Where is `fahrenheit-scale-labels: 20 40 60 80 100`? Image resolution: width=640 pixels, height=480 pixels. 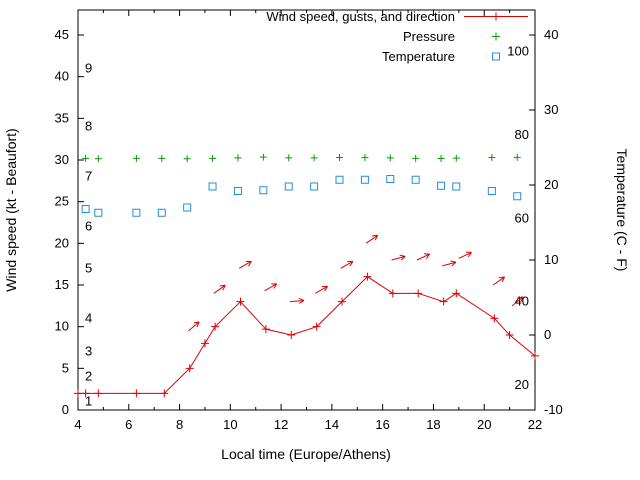 fahrenheit-scale-labels: 20 40 60 80 100 is located at coordinates (518, 218).